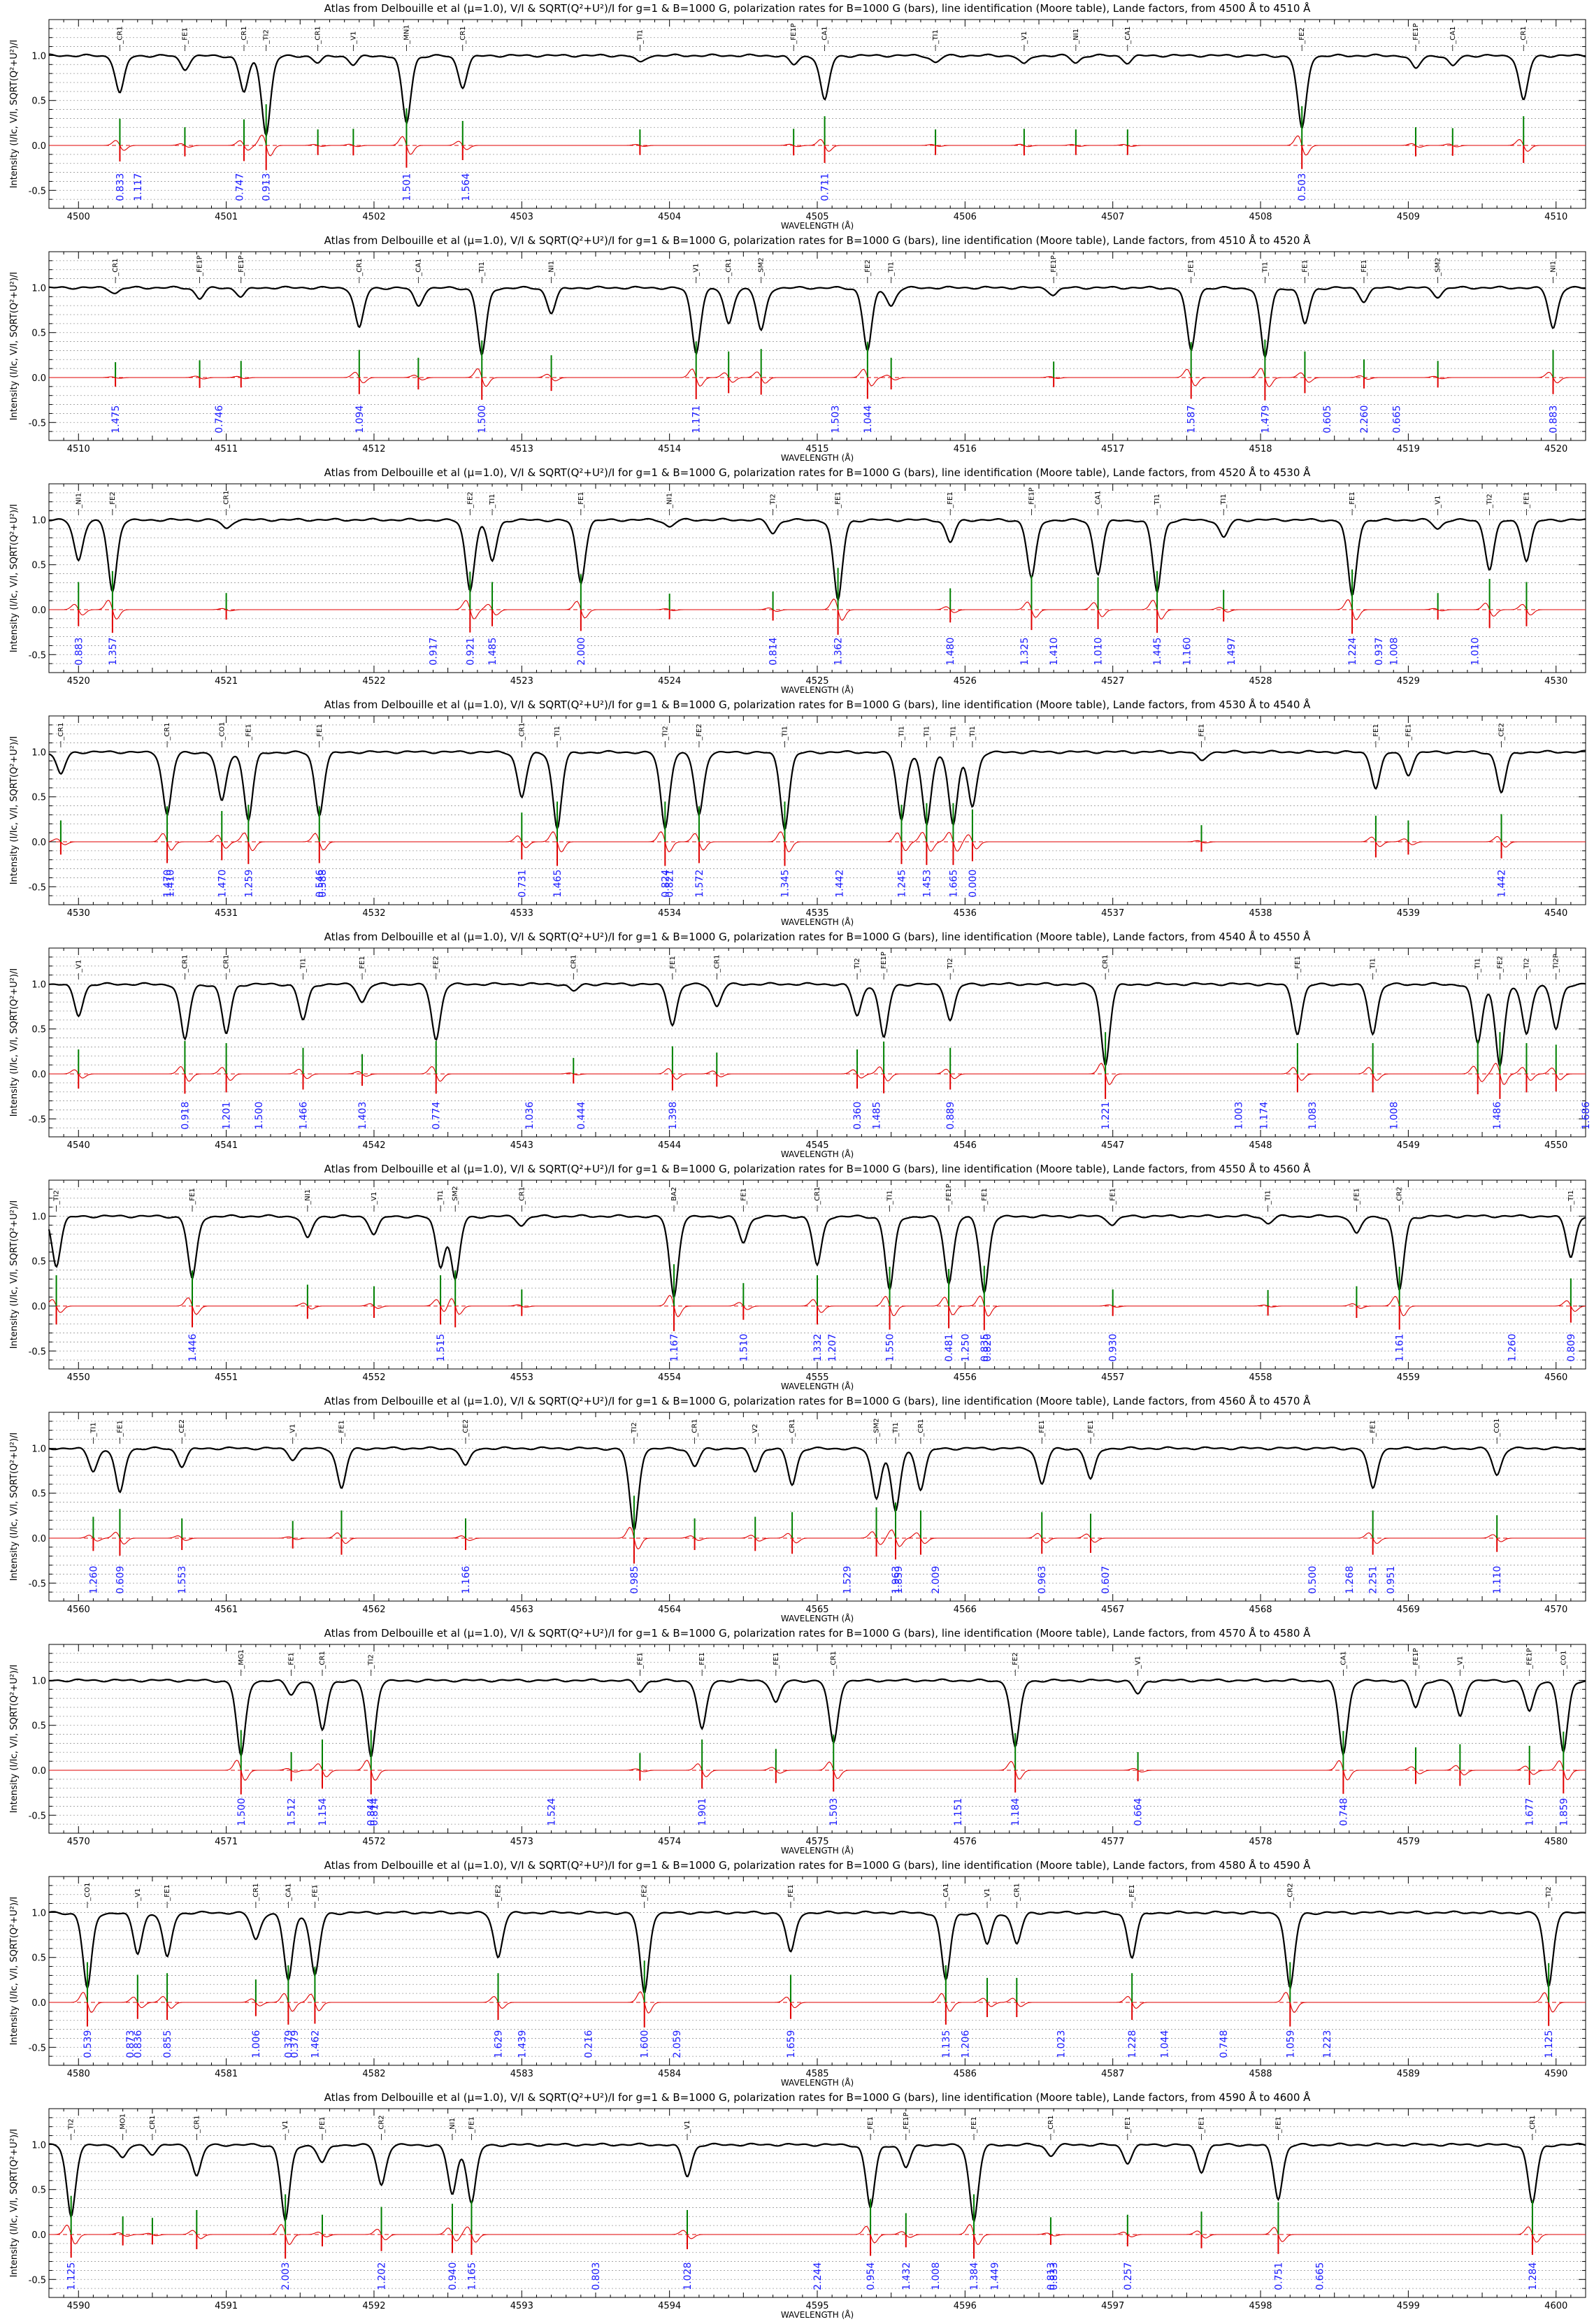 This screenshot has width=1594, height=2324. I want to click on lande-factor-label: 0.930, so click(1113, 1348).